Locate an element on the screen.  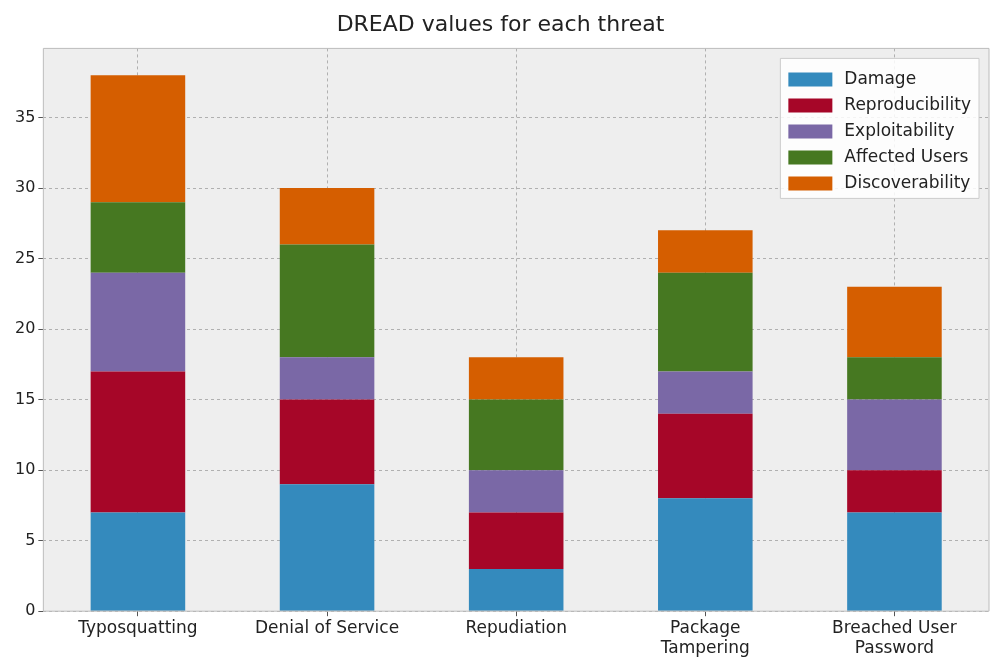
x-tick-label: Package Tampering is located at coordinates (704, 637).